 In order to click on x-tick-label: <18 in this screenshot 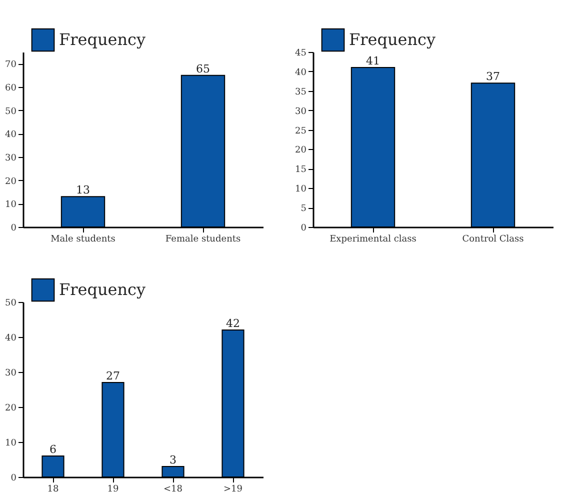, I will do `click(173, 489)`.